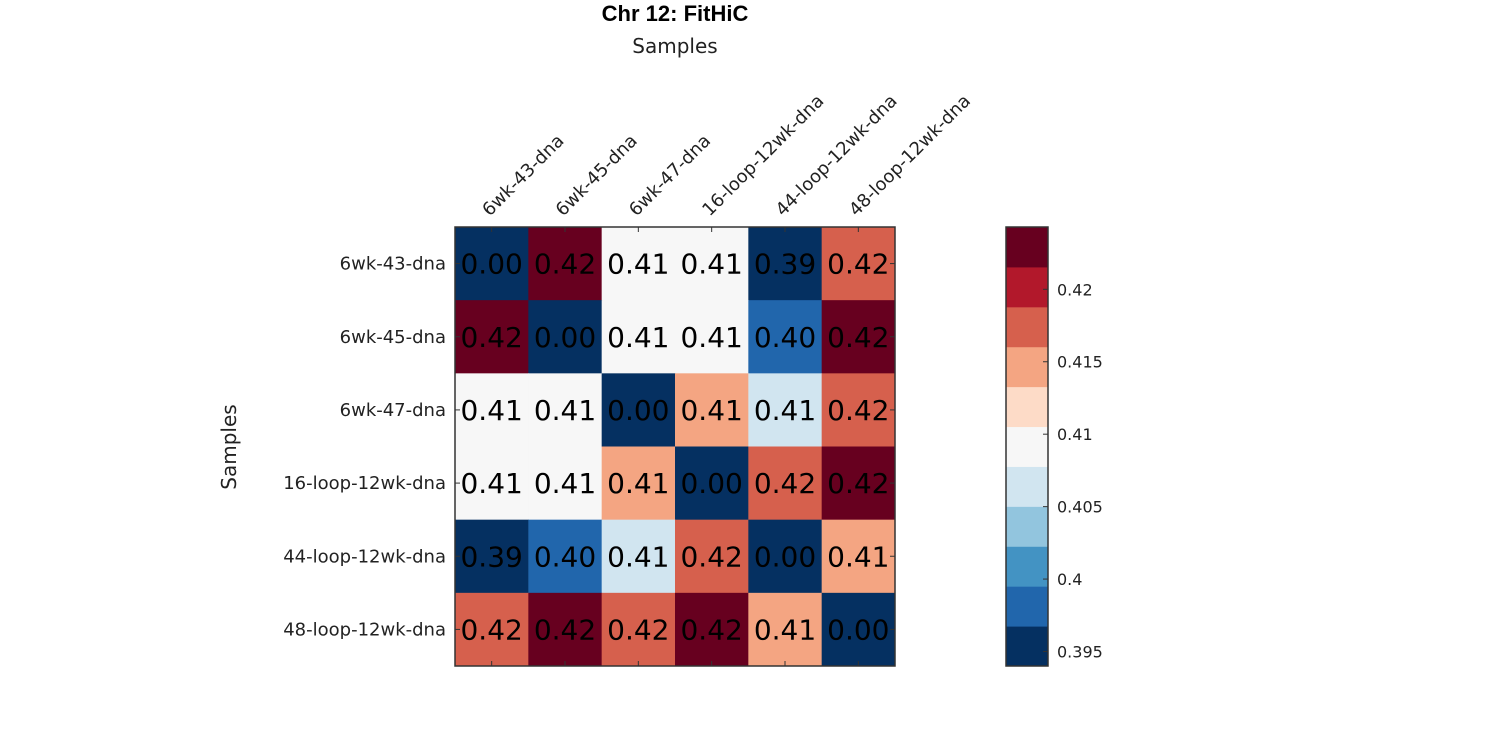 Image resolution: width=1500 pixels, height=750 pixels. I want to click on y-tick-label: 16-loop-12wk-dna, so click(364, 483).